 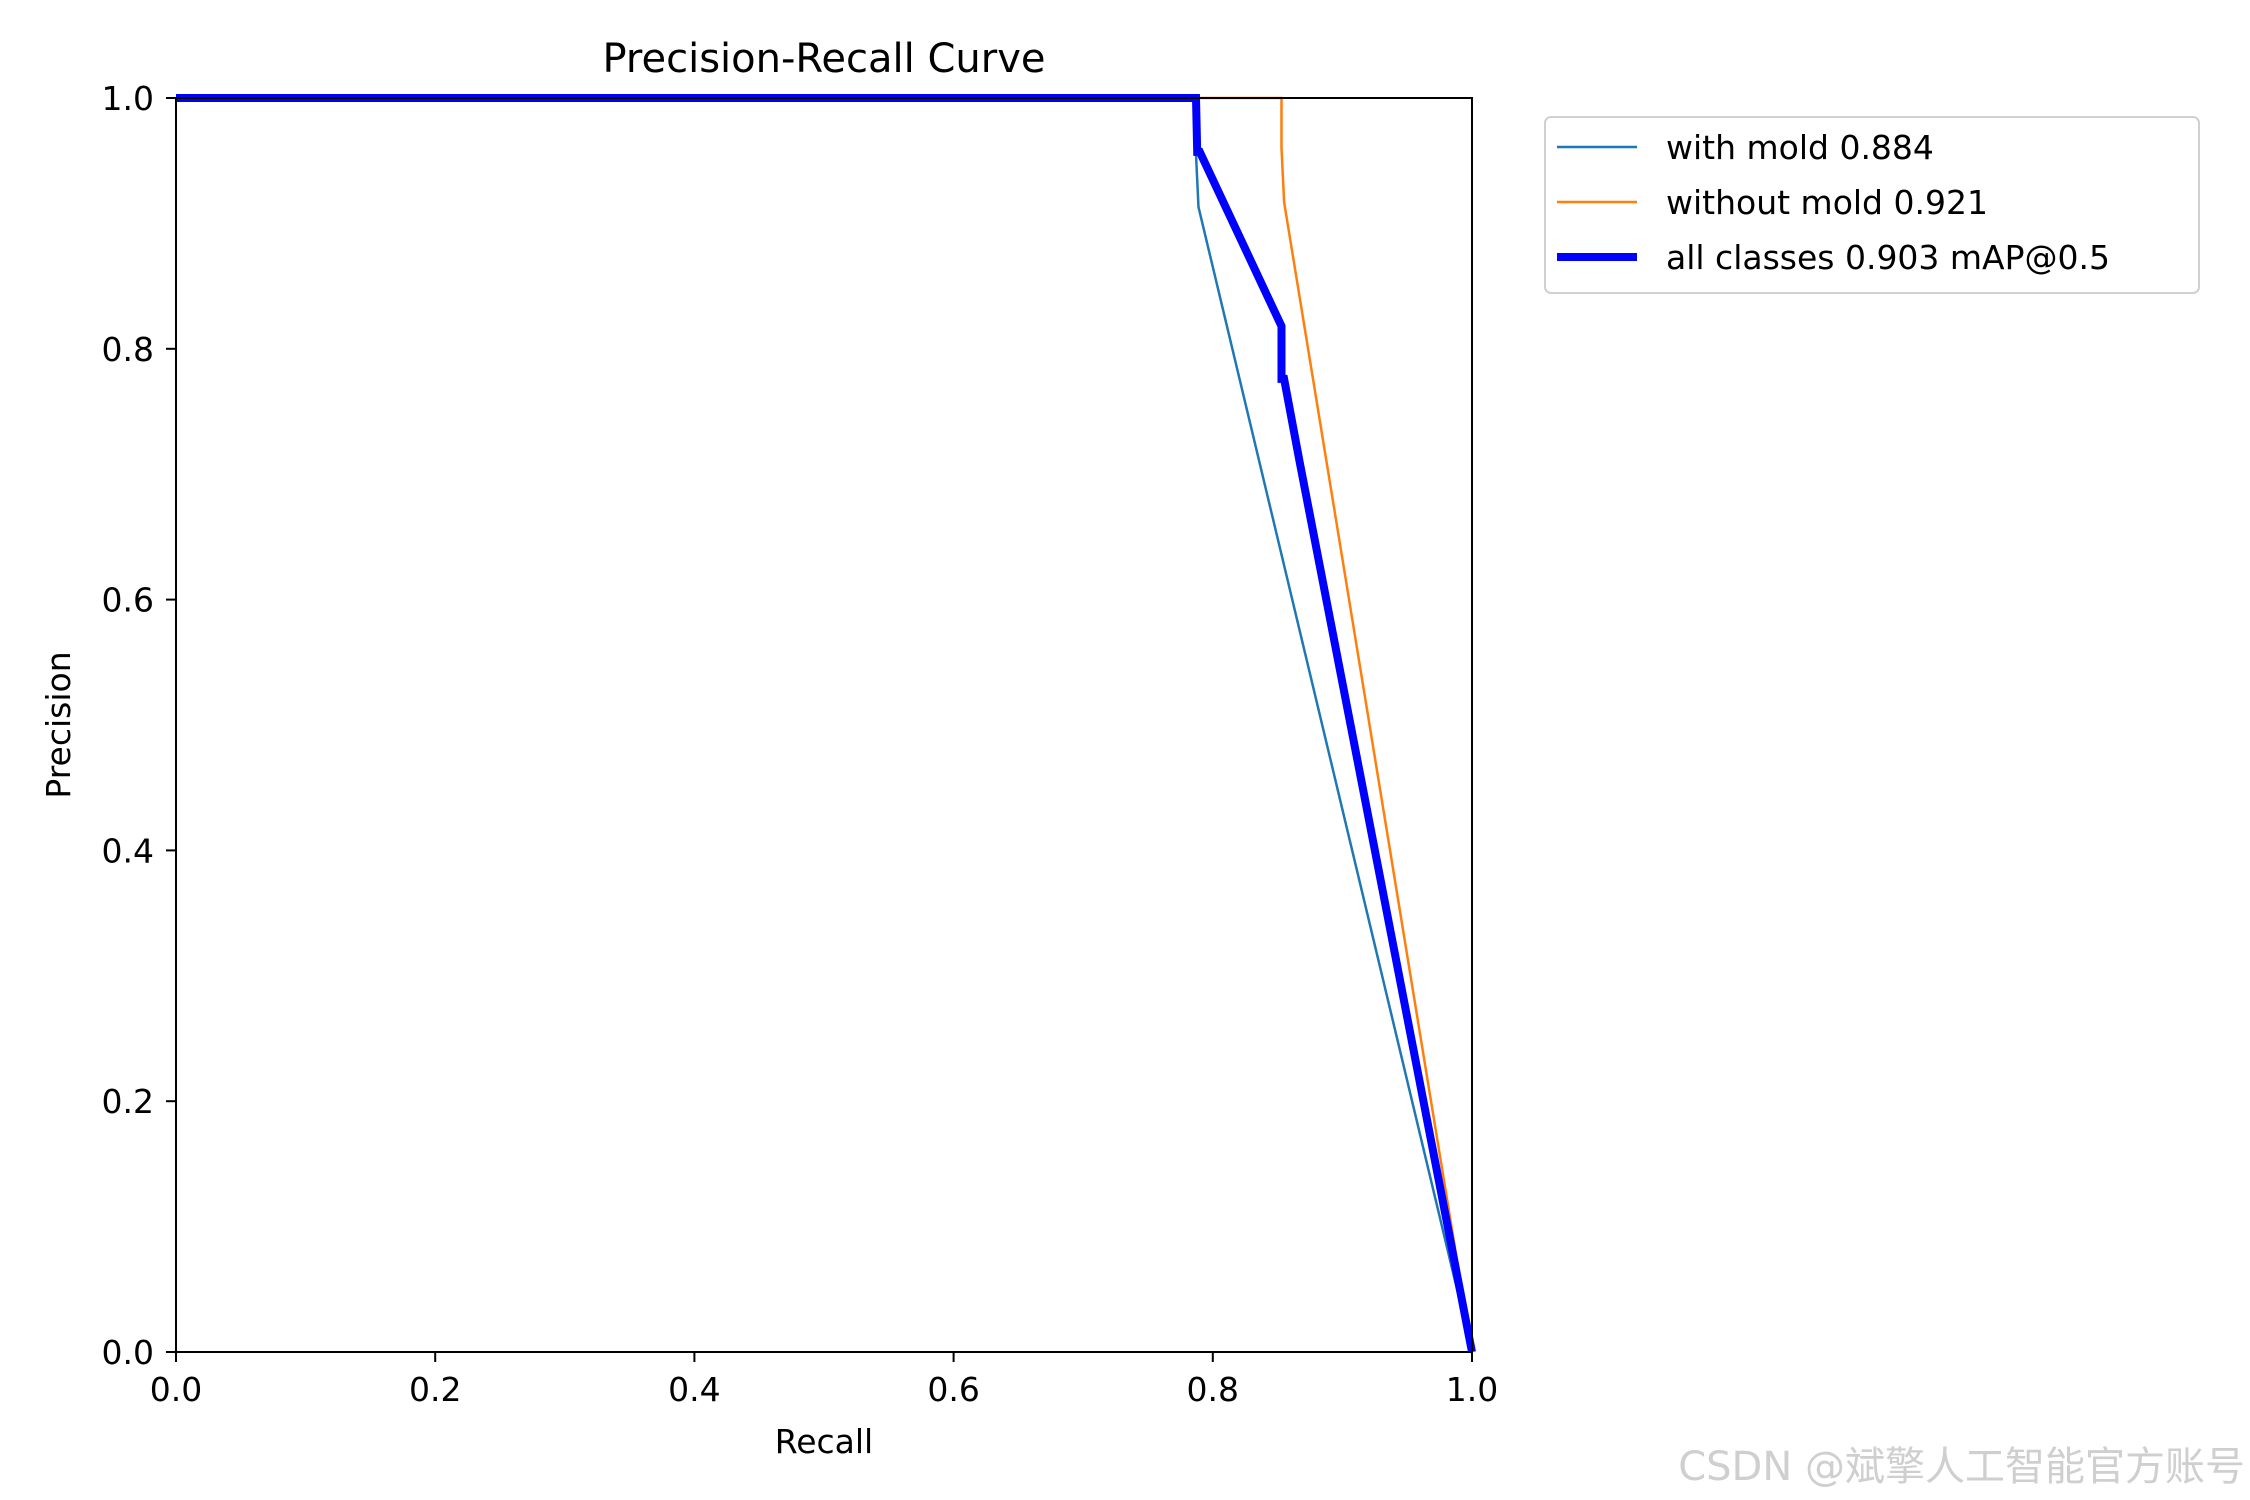 What do you see at coordinates (176, 1389) in the screenshot?
I see `x-tick-label: 0.0` at bounding box center [176, 1389].